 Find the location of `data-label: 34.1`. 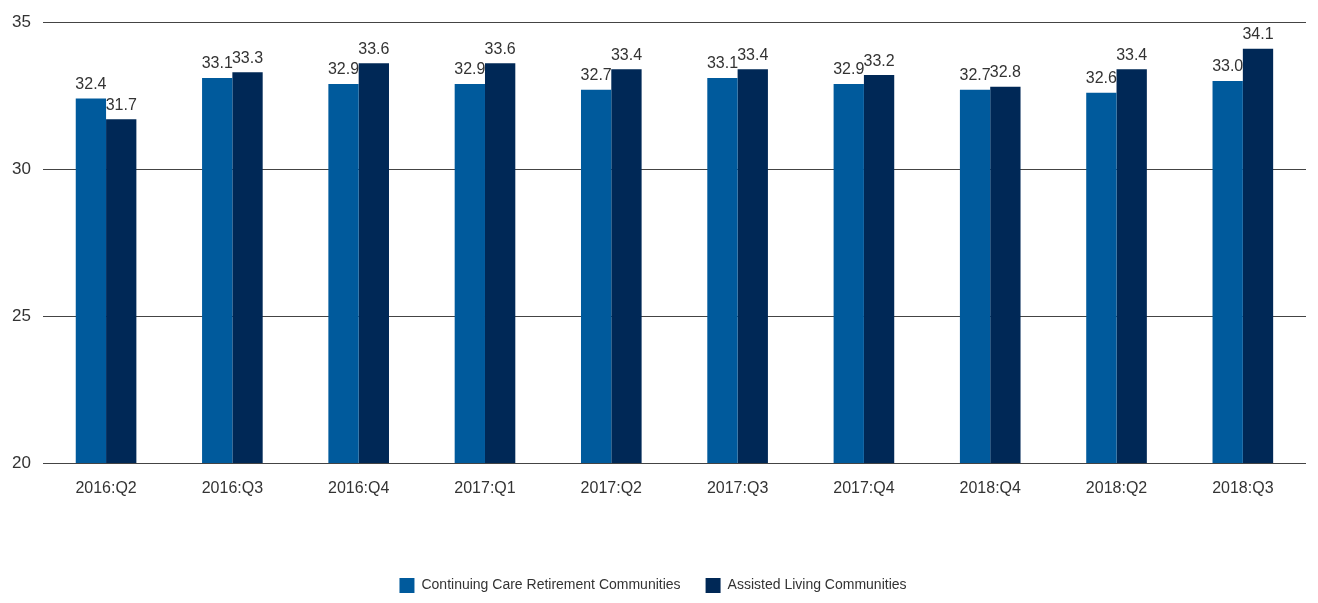

data-label: 34.1 is located at coordinates (1258, 34).